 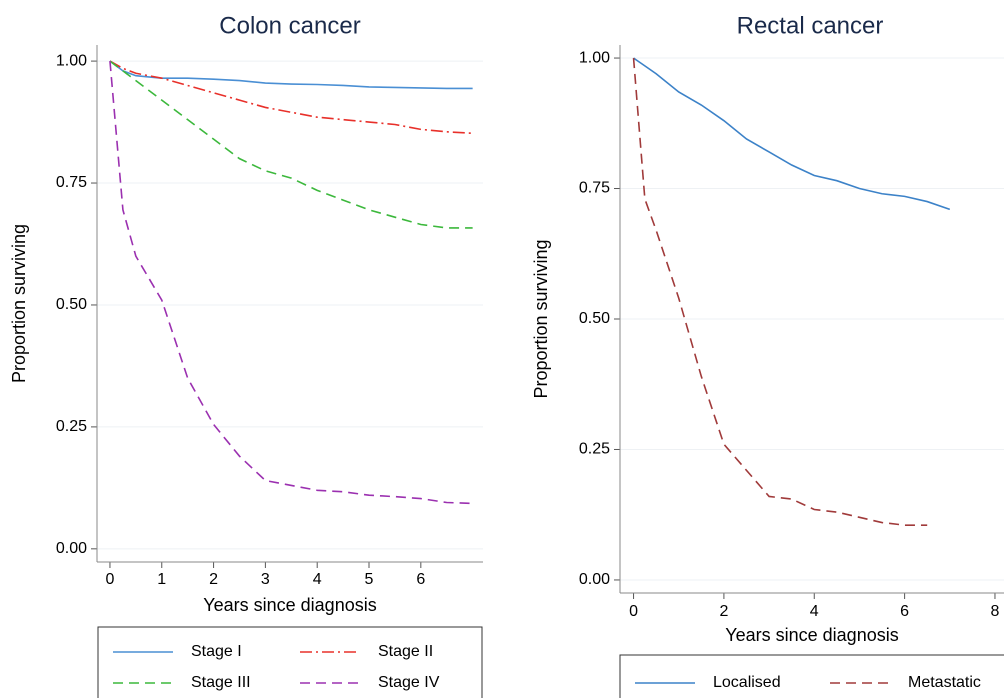 What do you see at coordinates (265, 579) in the screenshot?
I see `x-tick-label: 3` at bounding box center [265, 579].